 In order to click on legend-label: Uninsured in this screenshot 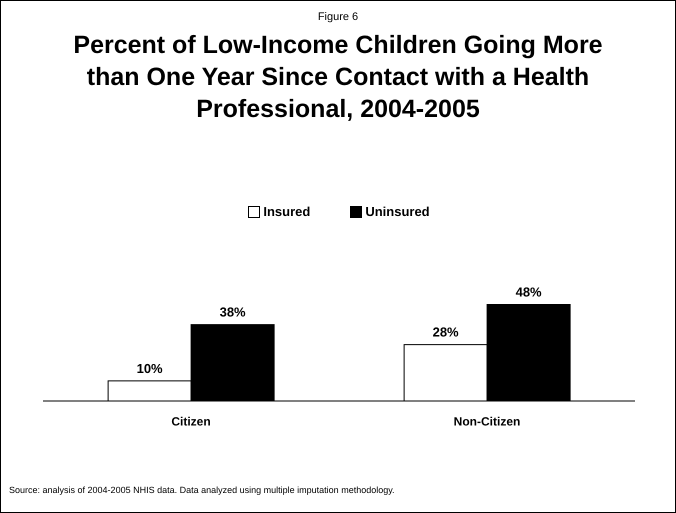, I will do `click(397, 211)`.